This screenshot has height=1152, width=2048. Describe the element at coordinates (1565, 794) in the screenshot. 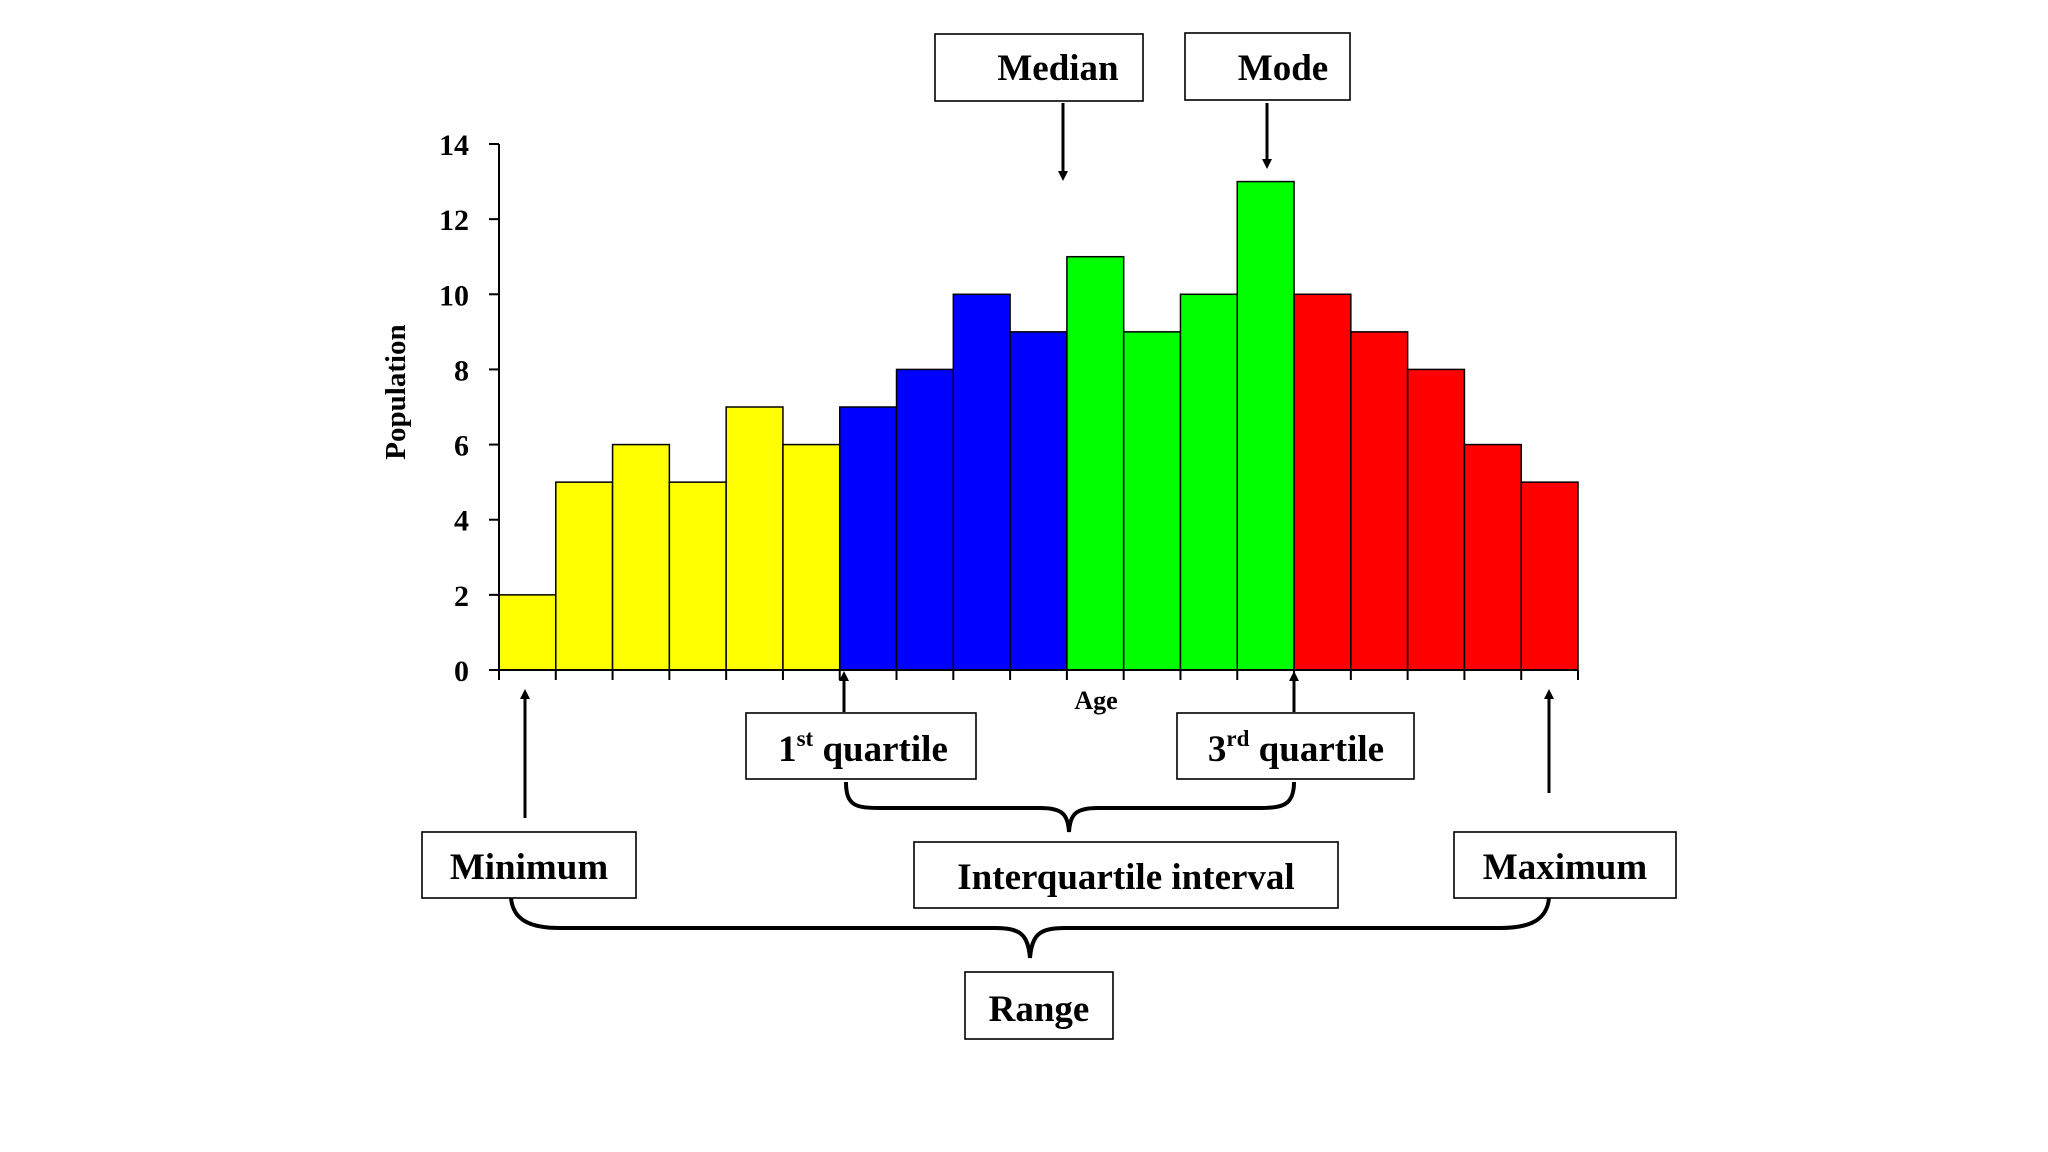

I see `maximum-annotation: Maximum` at that location.